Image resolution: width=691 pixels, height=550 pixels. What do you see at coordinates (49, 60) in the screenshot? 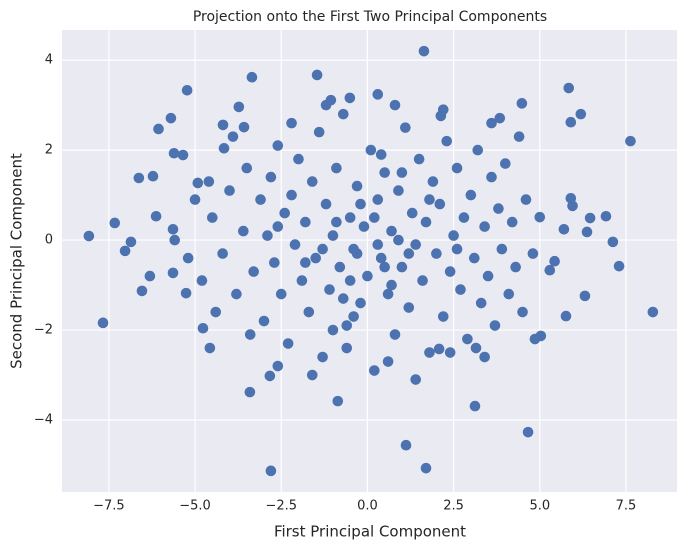
I see `y-tick-label: 4` at bounding box center [49, 60].